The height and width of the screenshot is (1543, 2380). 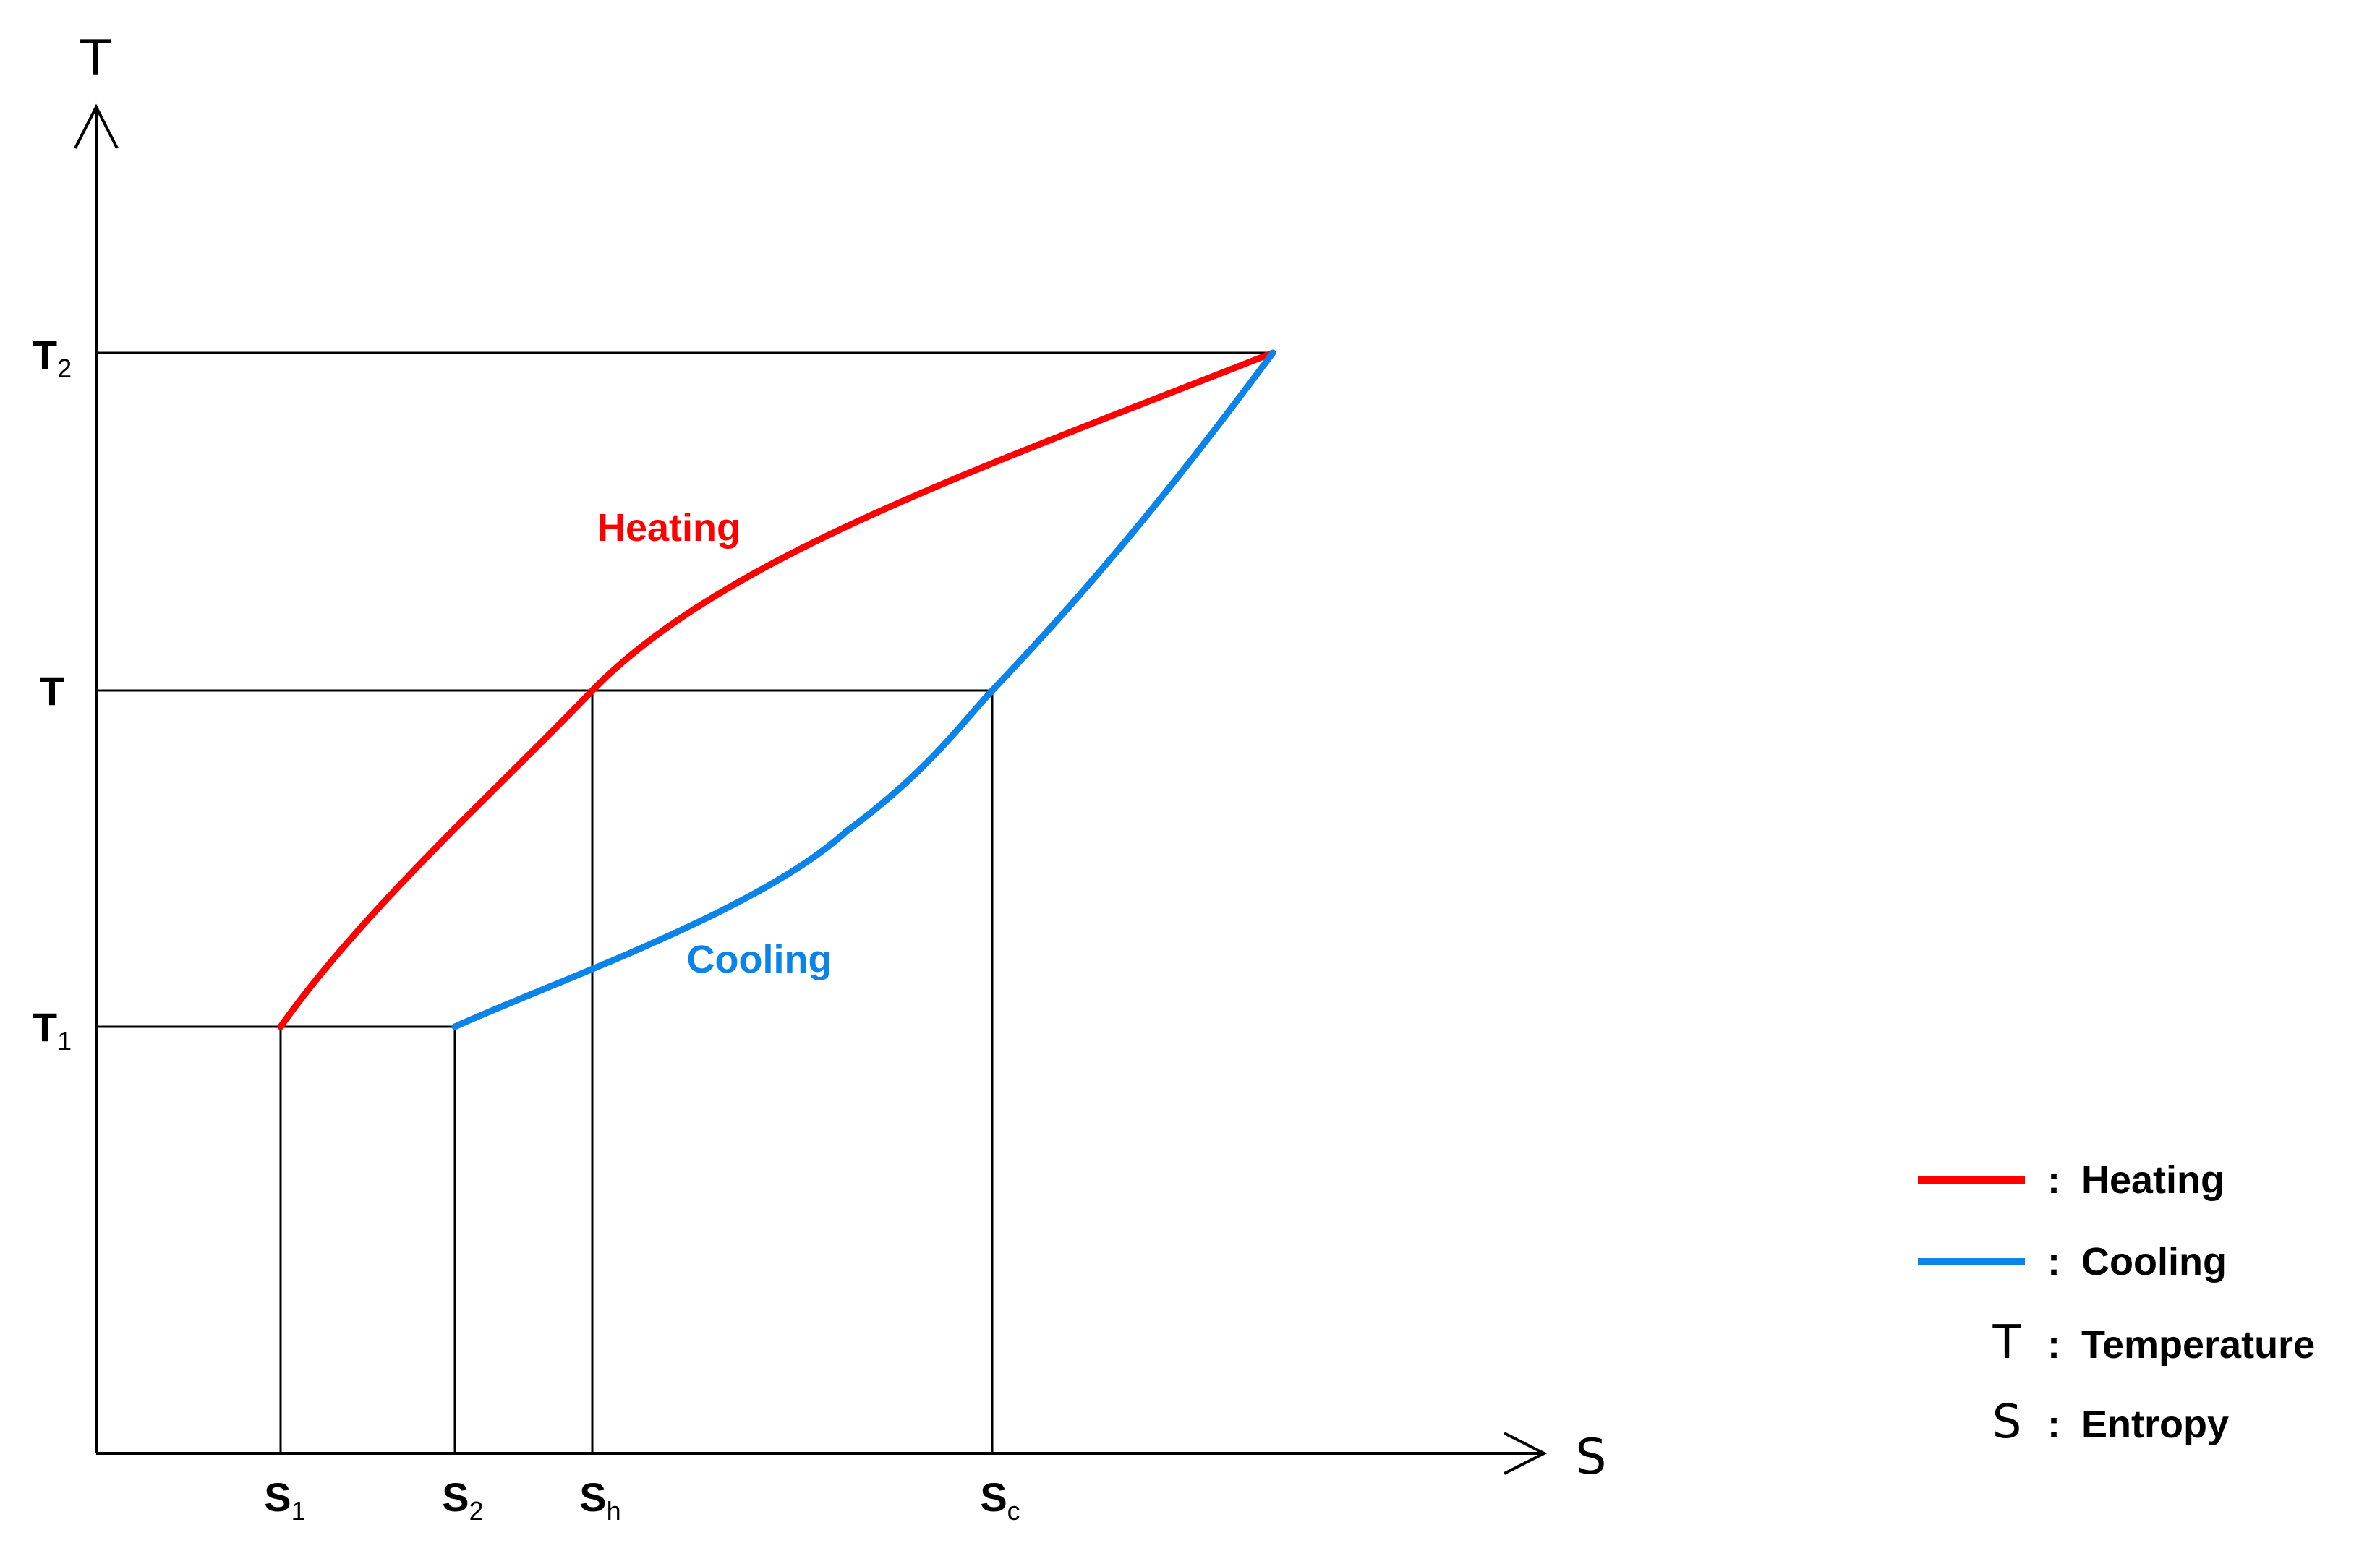 What do you see at coordinates (52, 357) in the screenshot?
I see `y-tick-t2: T2` at bounding box center [52, 357].